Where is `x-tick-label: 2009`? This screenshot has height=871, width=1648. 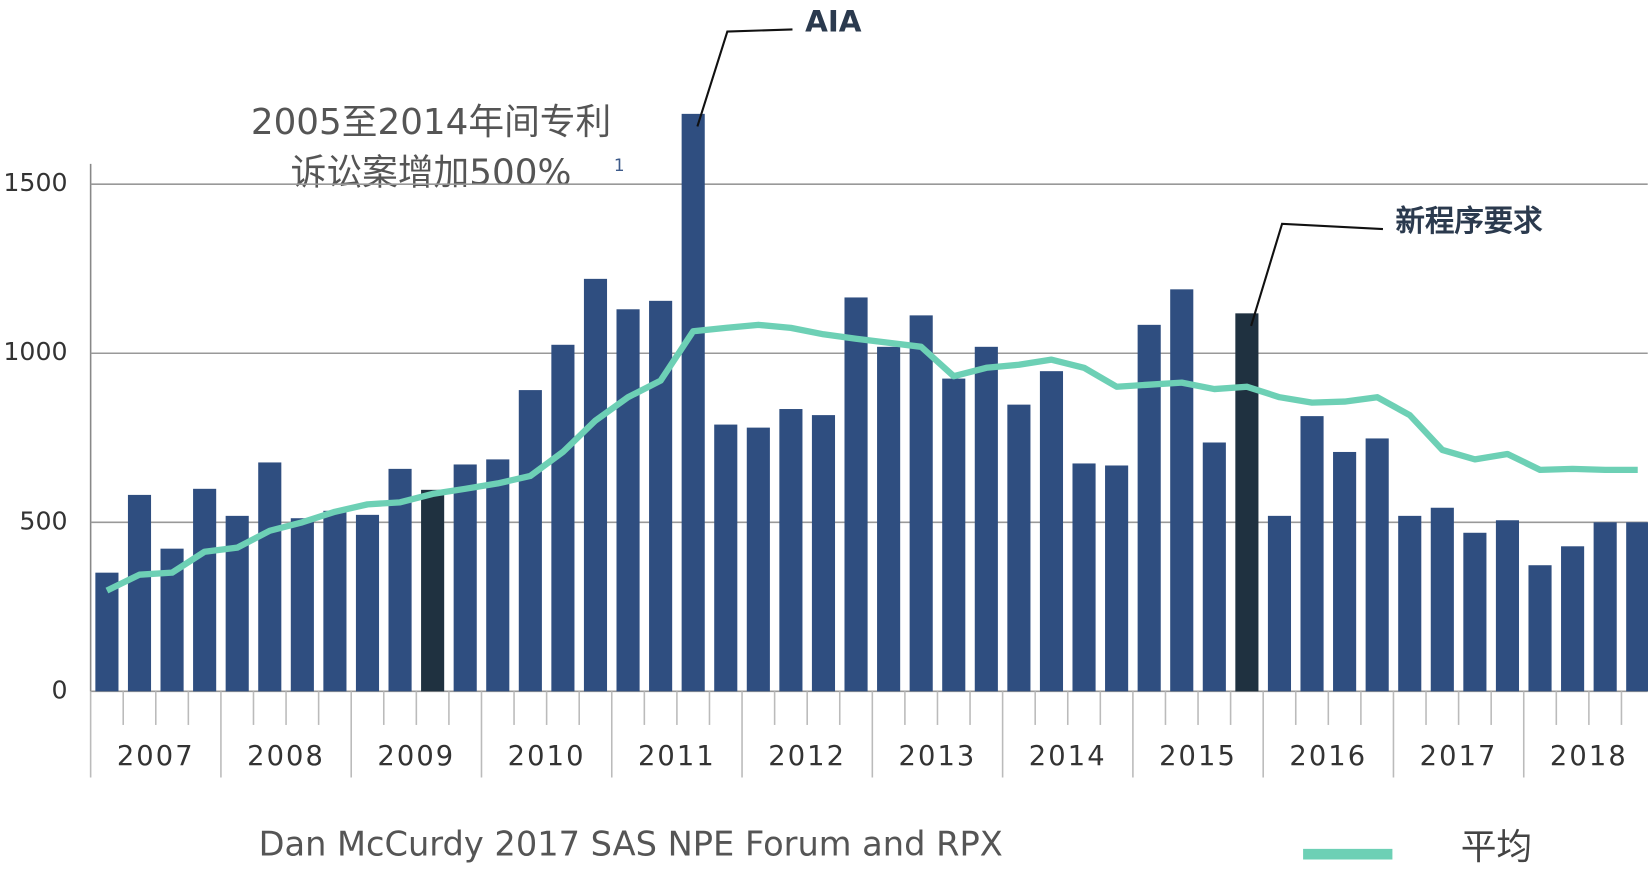
x-tick-label: 2009 is located at coordinates (416, 756).